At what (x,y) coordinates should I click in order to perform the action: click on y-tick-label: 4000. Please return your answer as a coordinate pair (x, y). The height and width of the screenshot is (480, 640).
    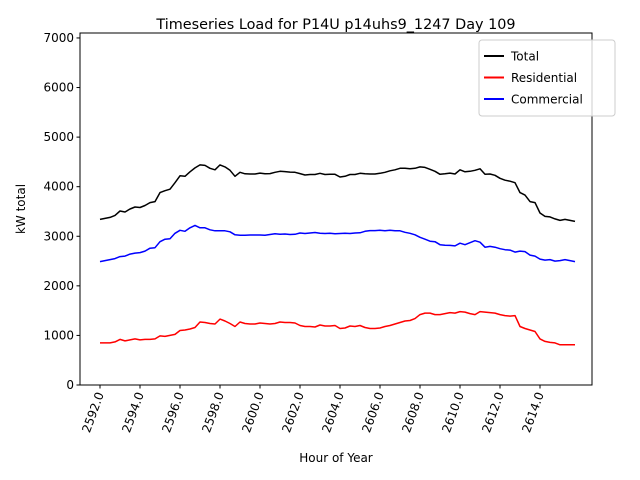
    Looking at the image, I should click on (58, 187).